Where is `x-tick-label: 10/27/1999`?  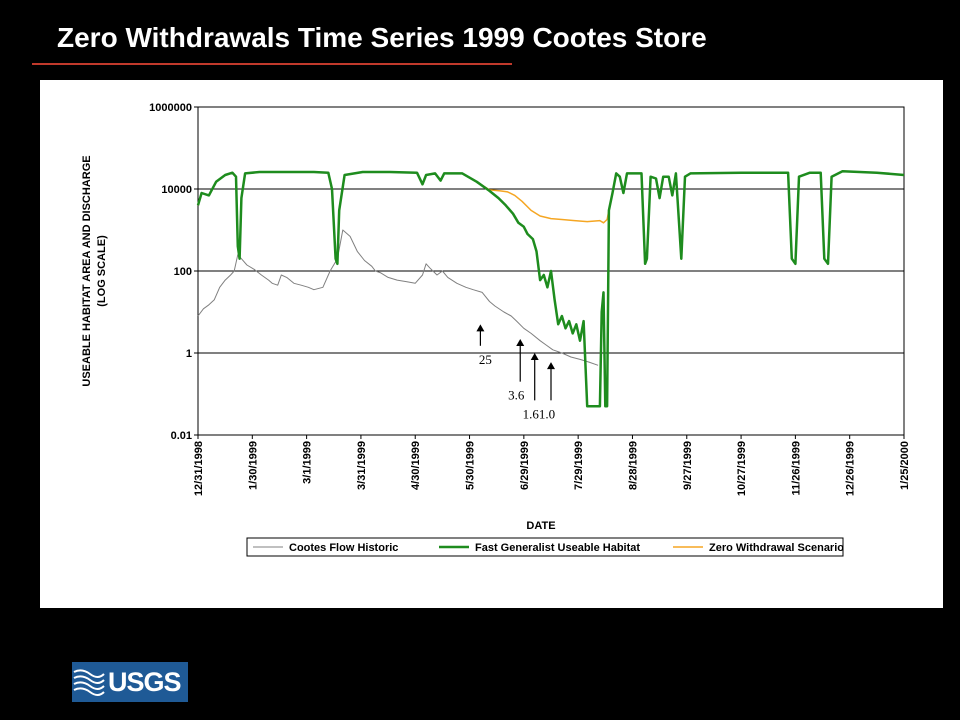
x-tick-label: 10/27/1999 is located at coordinates (742, 468).